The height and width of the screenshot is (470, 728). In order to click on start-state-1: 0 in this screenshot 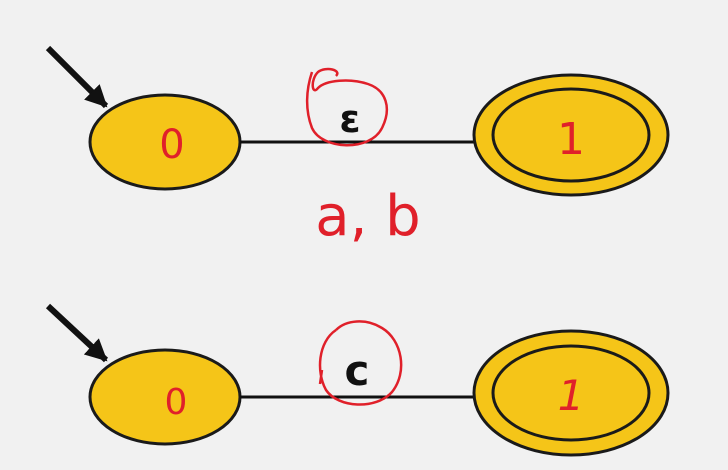, I will do `click(165, 142)`.